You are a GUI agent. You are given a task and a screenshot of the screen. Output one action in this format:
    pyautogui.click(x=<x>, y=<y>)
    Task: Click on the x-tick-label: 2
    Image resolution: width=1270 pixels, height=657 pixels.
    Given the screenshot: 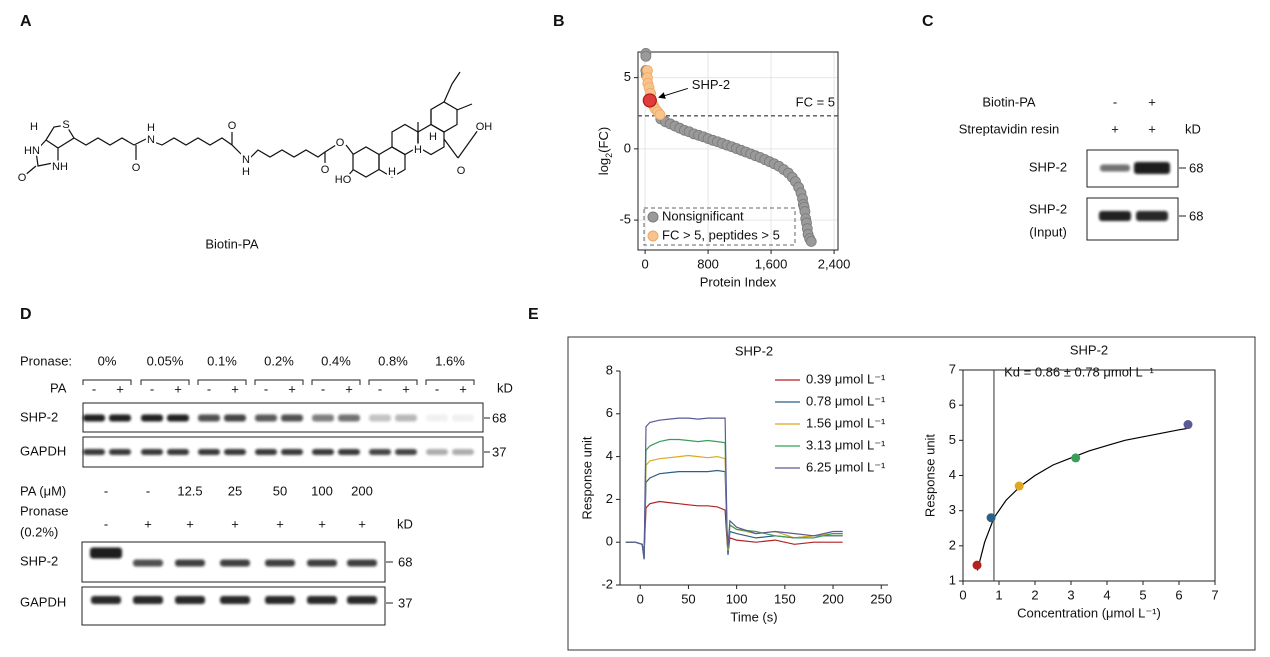 What is the action you would take?
    pyautogui.click(x=1034, y=594)
    